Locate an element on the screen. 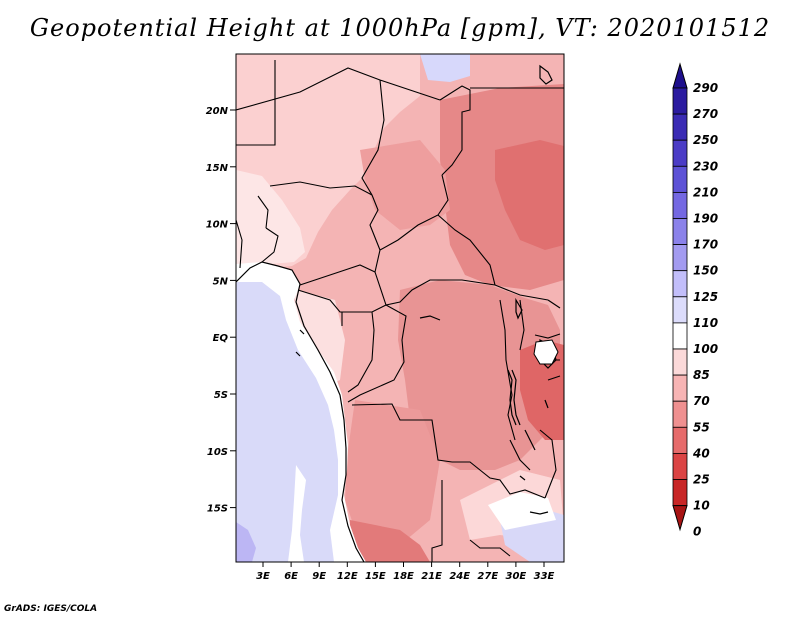 The image size is (800, 618). colorbar-bottom-arrow is located at coordinates (680, 518).